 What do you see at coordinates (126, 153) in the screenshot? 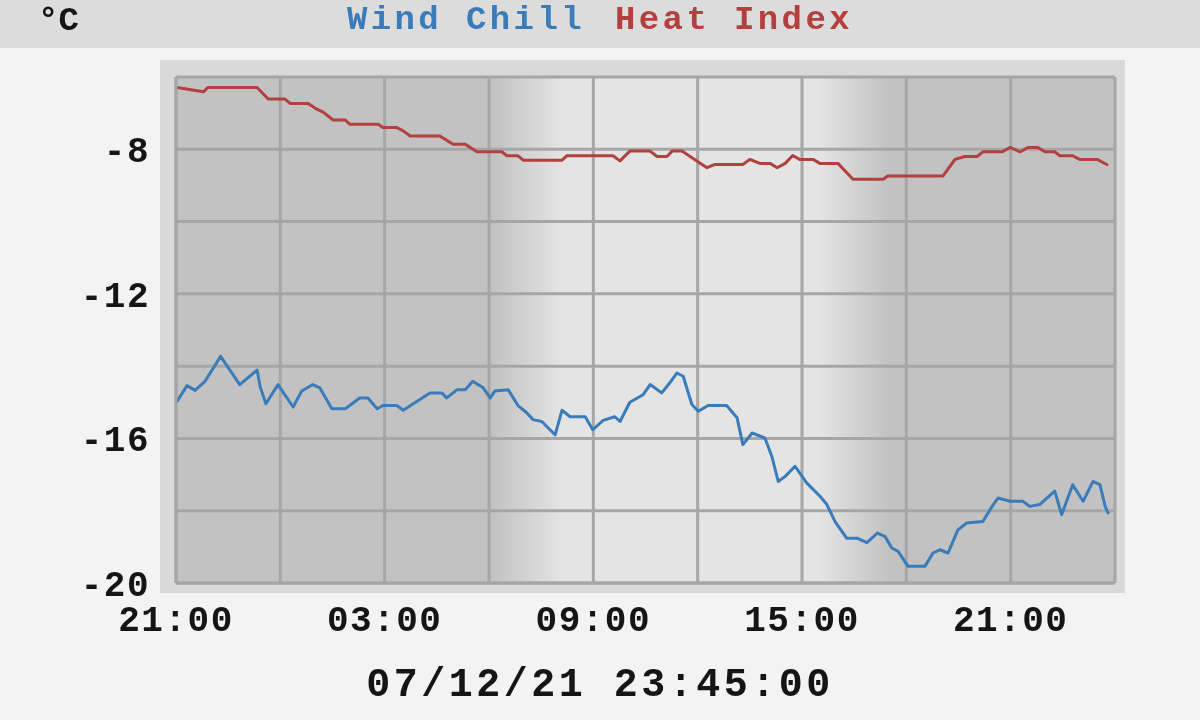
I see `y-tick-label: -8` at bounding box center [126, 153].